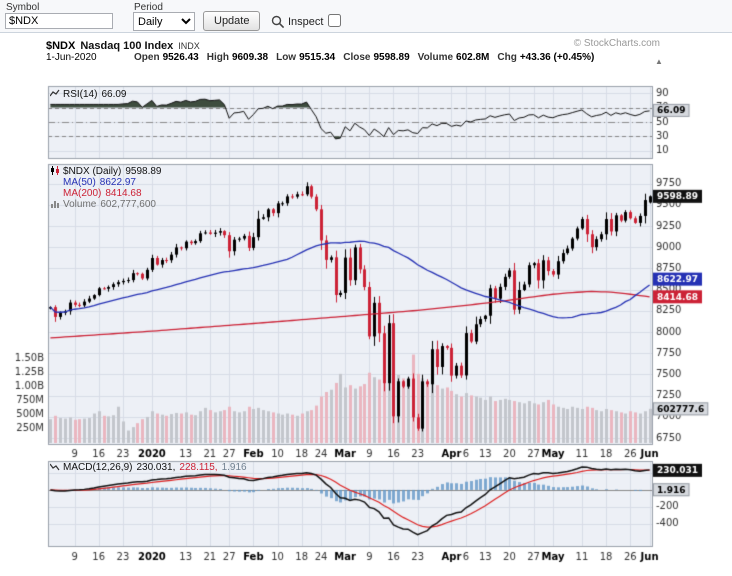 This screenshot has height=576, width=732. I want to click on symbol-label: Symbol, so click(23, 7).